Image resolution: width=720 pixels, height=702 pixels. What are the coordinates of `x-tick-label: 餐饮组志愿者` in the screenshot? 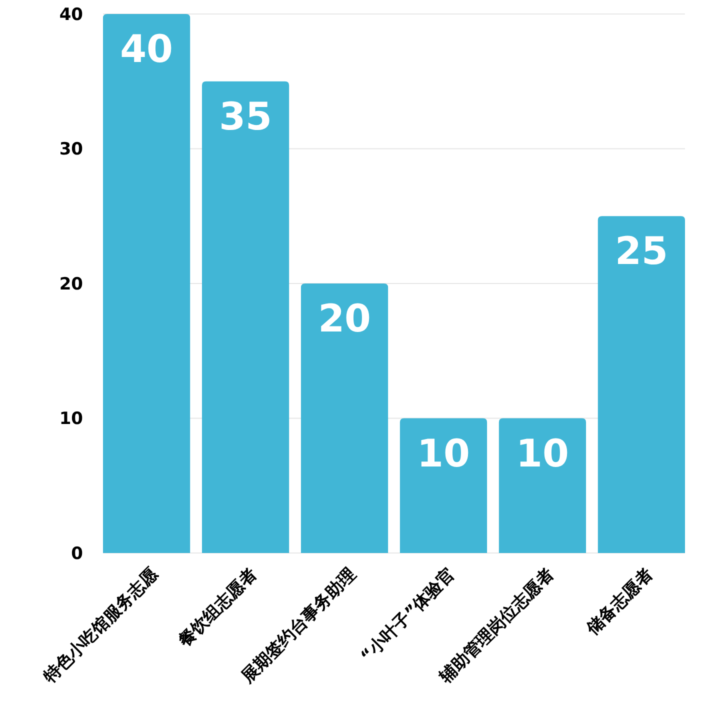 It's located at (218, 608).